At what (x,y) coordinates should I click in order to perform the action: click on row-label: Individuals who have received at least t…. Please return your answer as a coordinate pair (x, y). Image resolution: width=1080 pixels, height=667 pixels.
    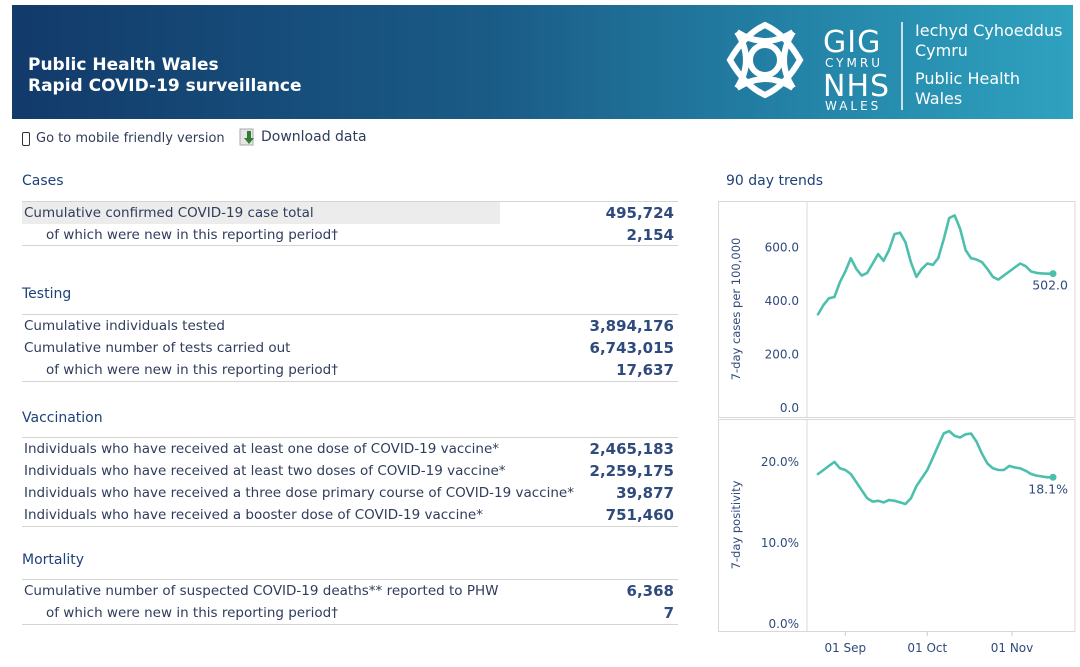
    Looking at the image, I should click on (265, 471).